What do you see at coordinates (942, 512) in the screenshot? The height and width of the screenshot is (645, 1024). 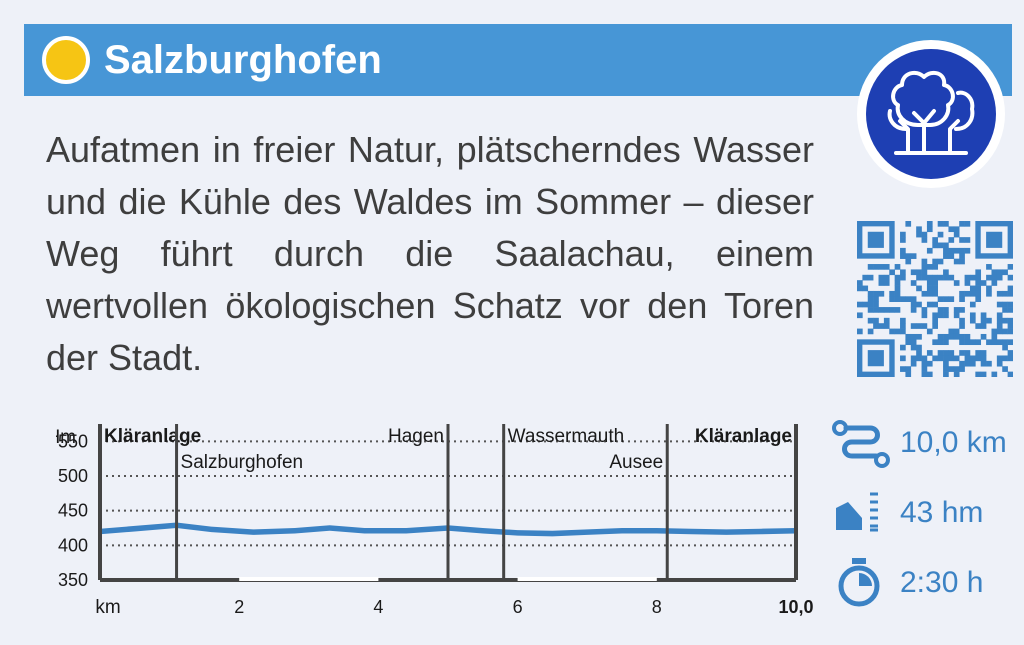 I see `elevation-value: 43 hm` at bounding box center [942, 512].